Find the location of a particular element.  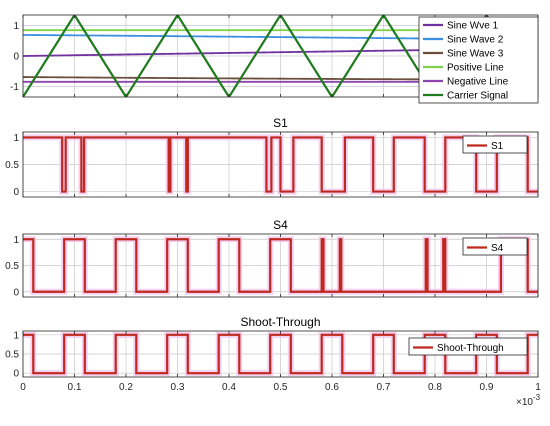

s1-series-line is located at coordinates (280, 164).